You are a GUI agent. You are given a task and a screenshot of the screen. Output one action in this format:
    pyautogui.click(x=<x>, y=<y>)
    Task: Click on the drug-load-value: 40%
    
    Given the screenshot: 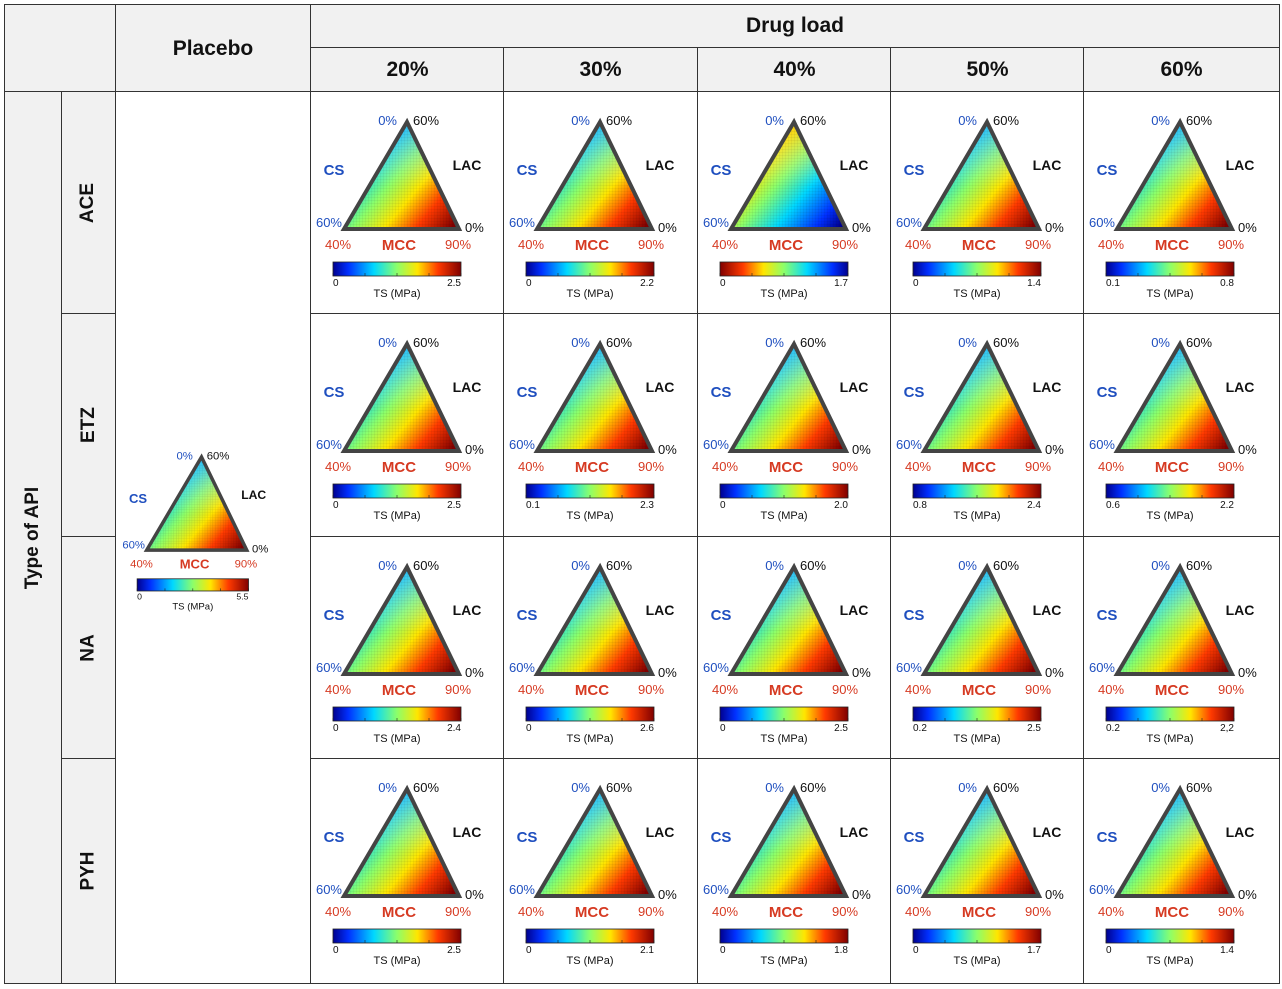 What is the action you would take?
    pyautogui.click(x=794, y=69)
    